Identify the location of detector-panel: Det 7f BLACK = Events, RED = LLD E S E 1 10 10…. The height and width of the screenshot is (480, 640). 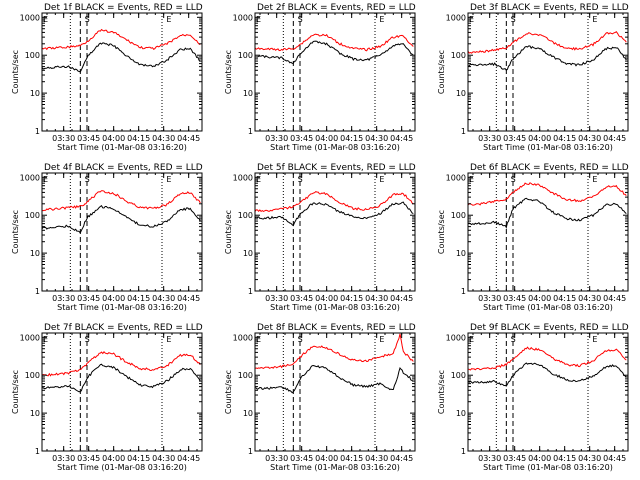
(107, 397).